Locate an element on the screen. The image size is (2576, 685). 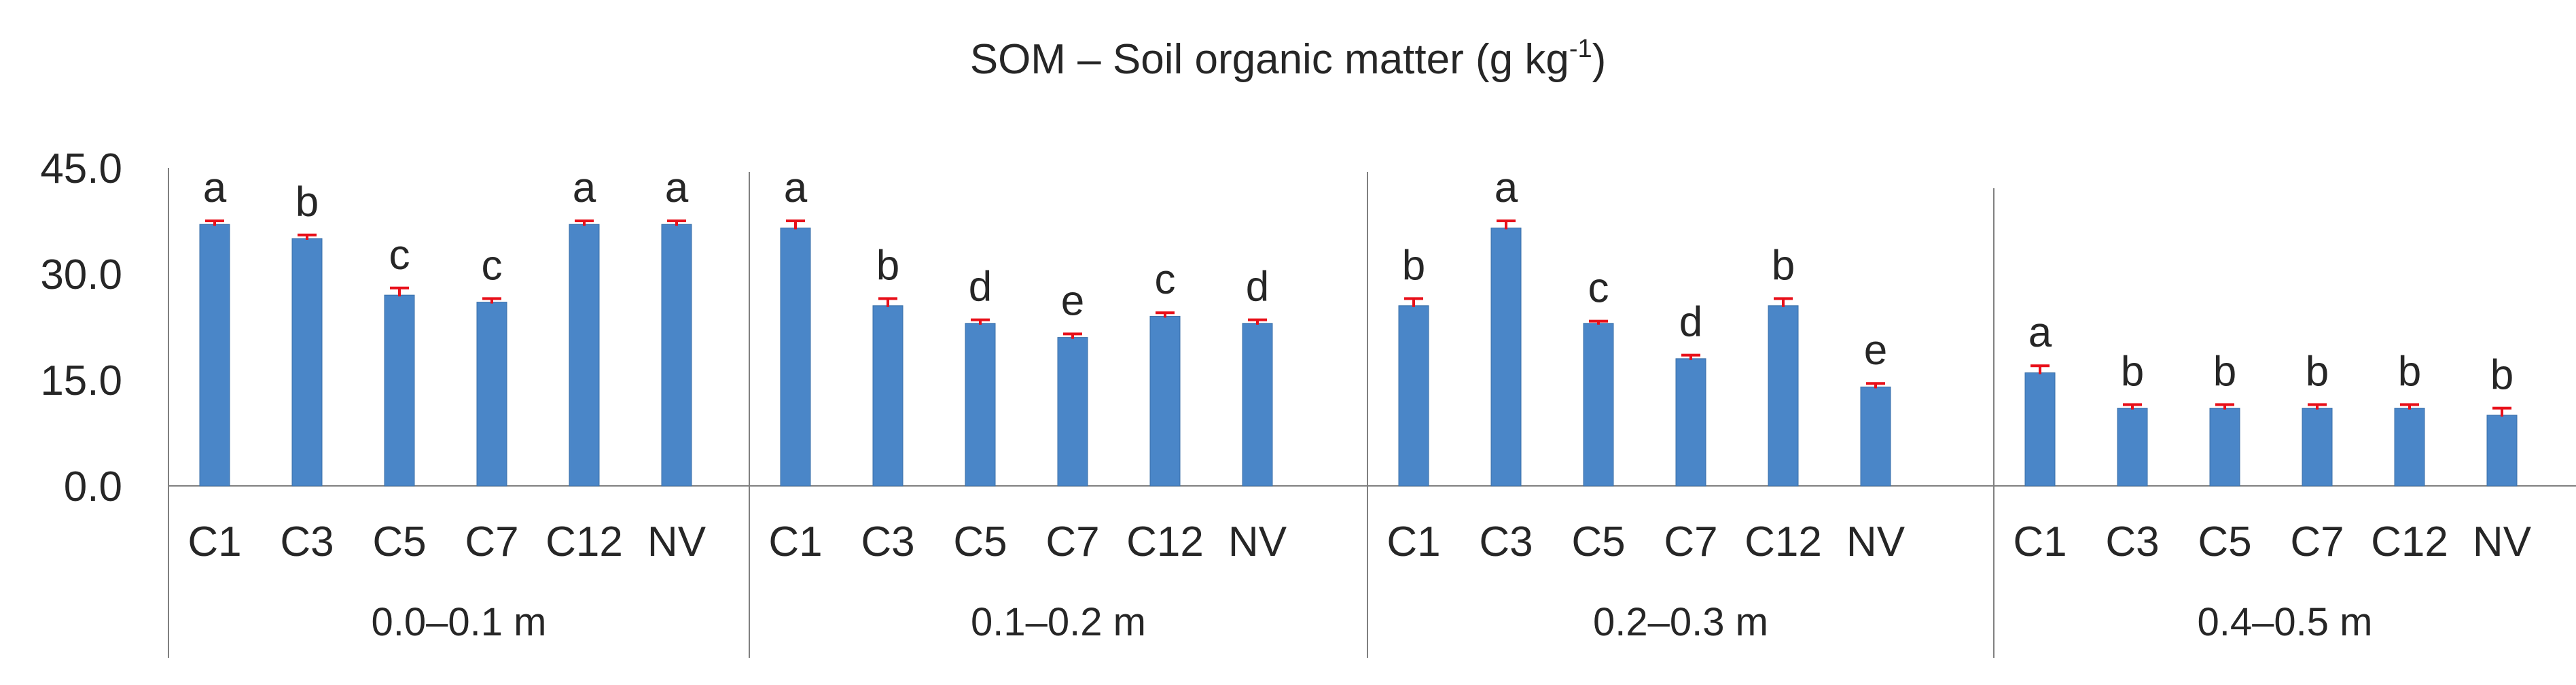
depth-label: 0.1–0.2 m is located at coordinates (1058, 622).